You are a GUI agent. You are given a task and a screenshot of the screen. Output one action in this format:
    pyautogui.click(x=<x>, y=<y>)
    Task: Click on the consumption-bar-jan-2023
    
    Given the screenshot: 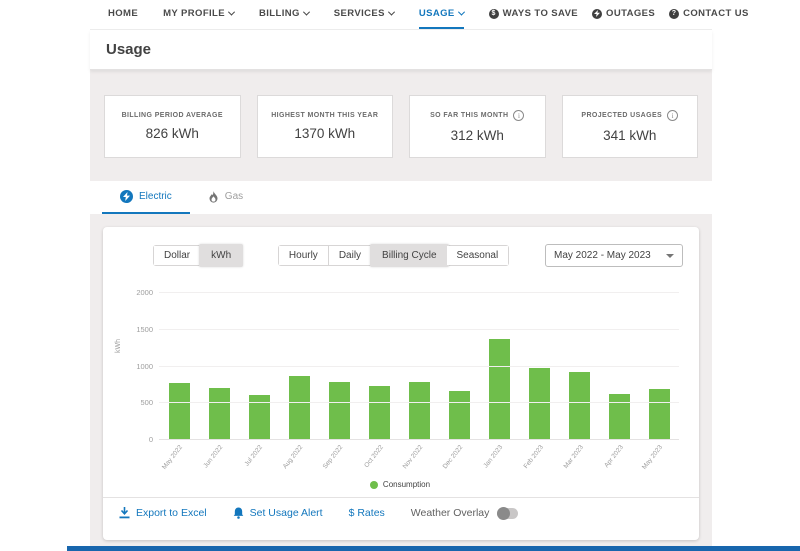 What is the action you would take?
    pyautogui.click(x=499, y=389)
    